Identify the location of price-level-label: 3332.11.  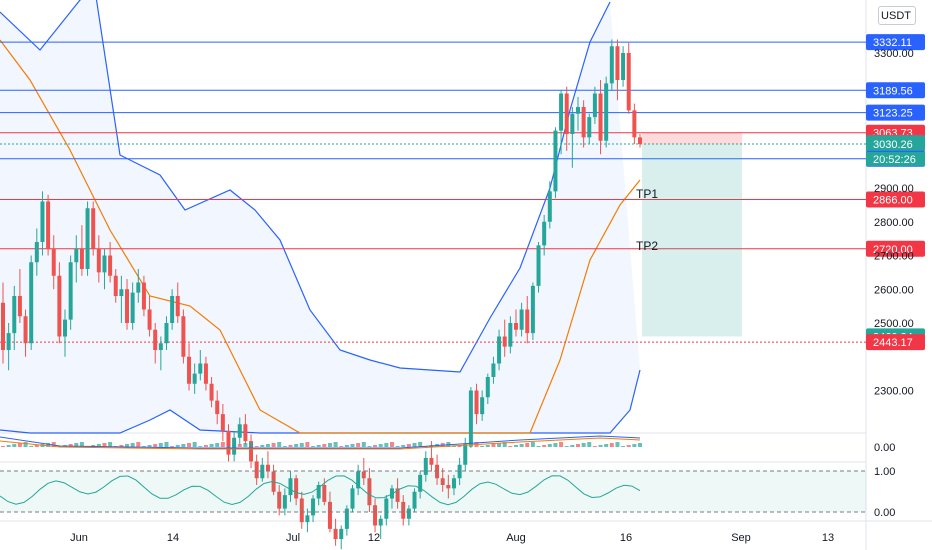
(892, 43).